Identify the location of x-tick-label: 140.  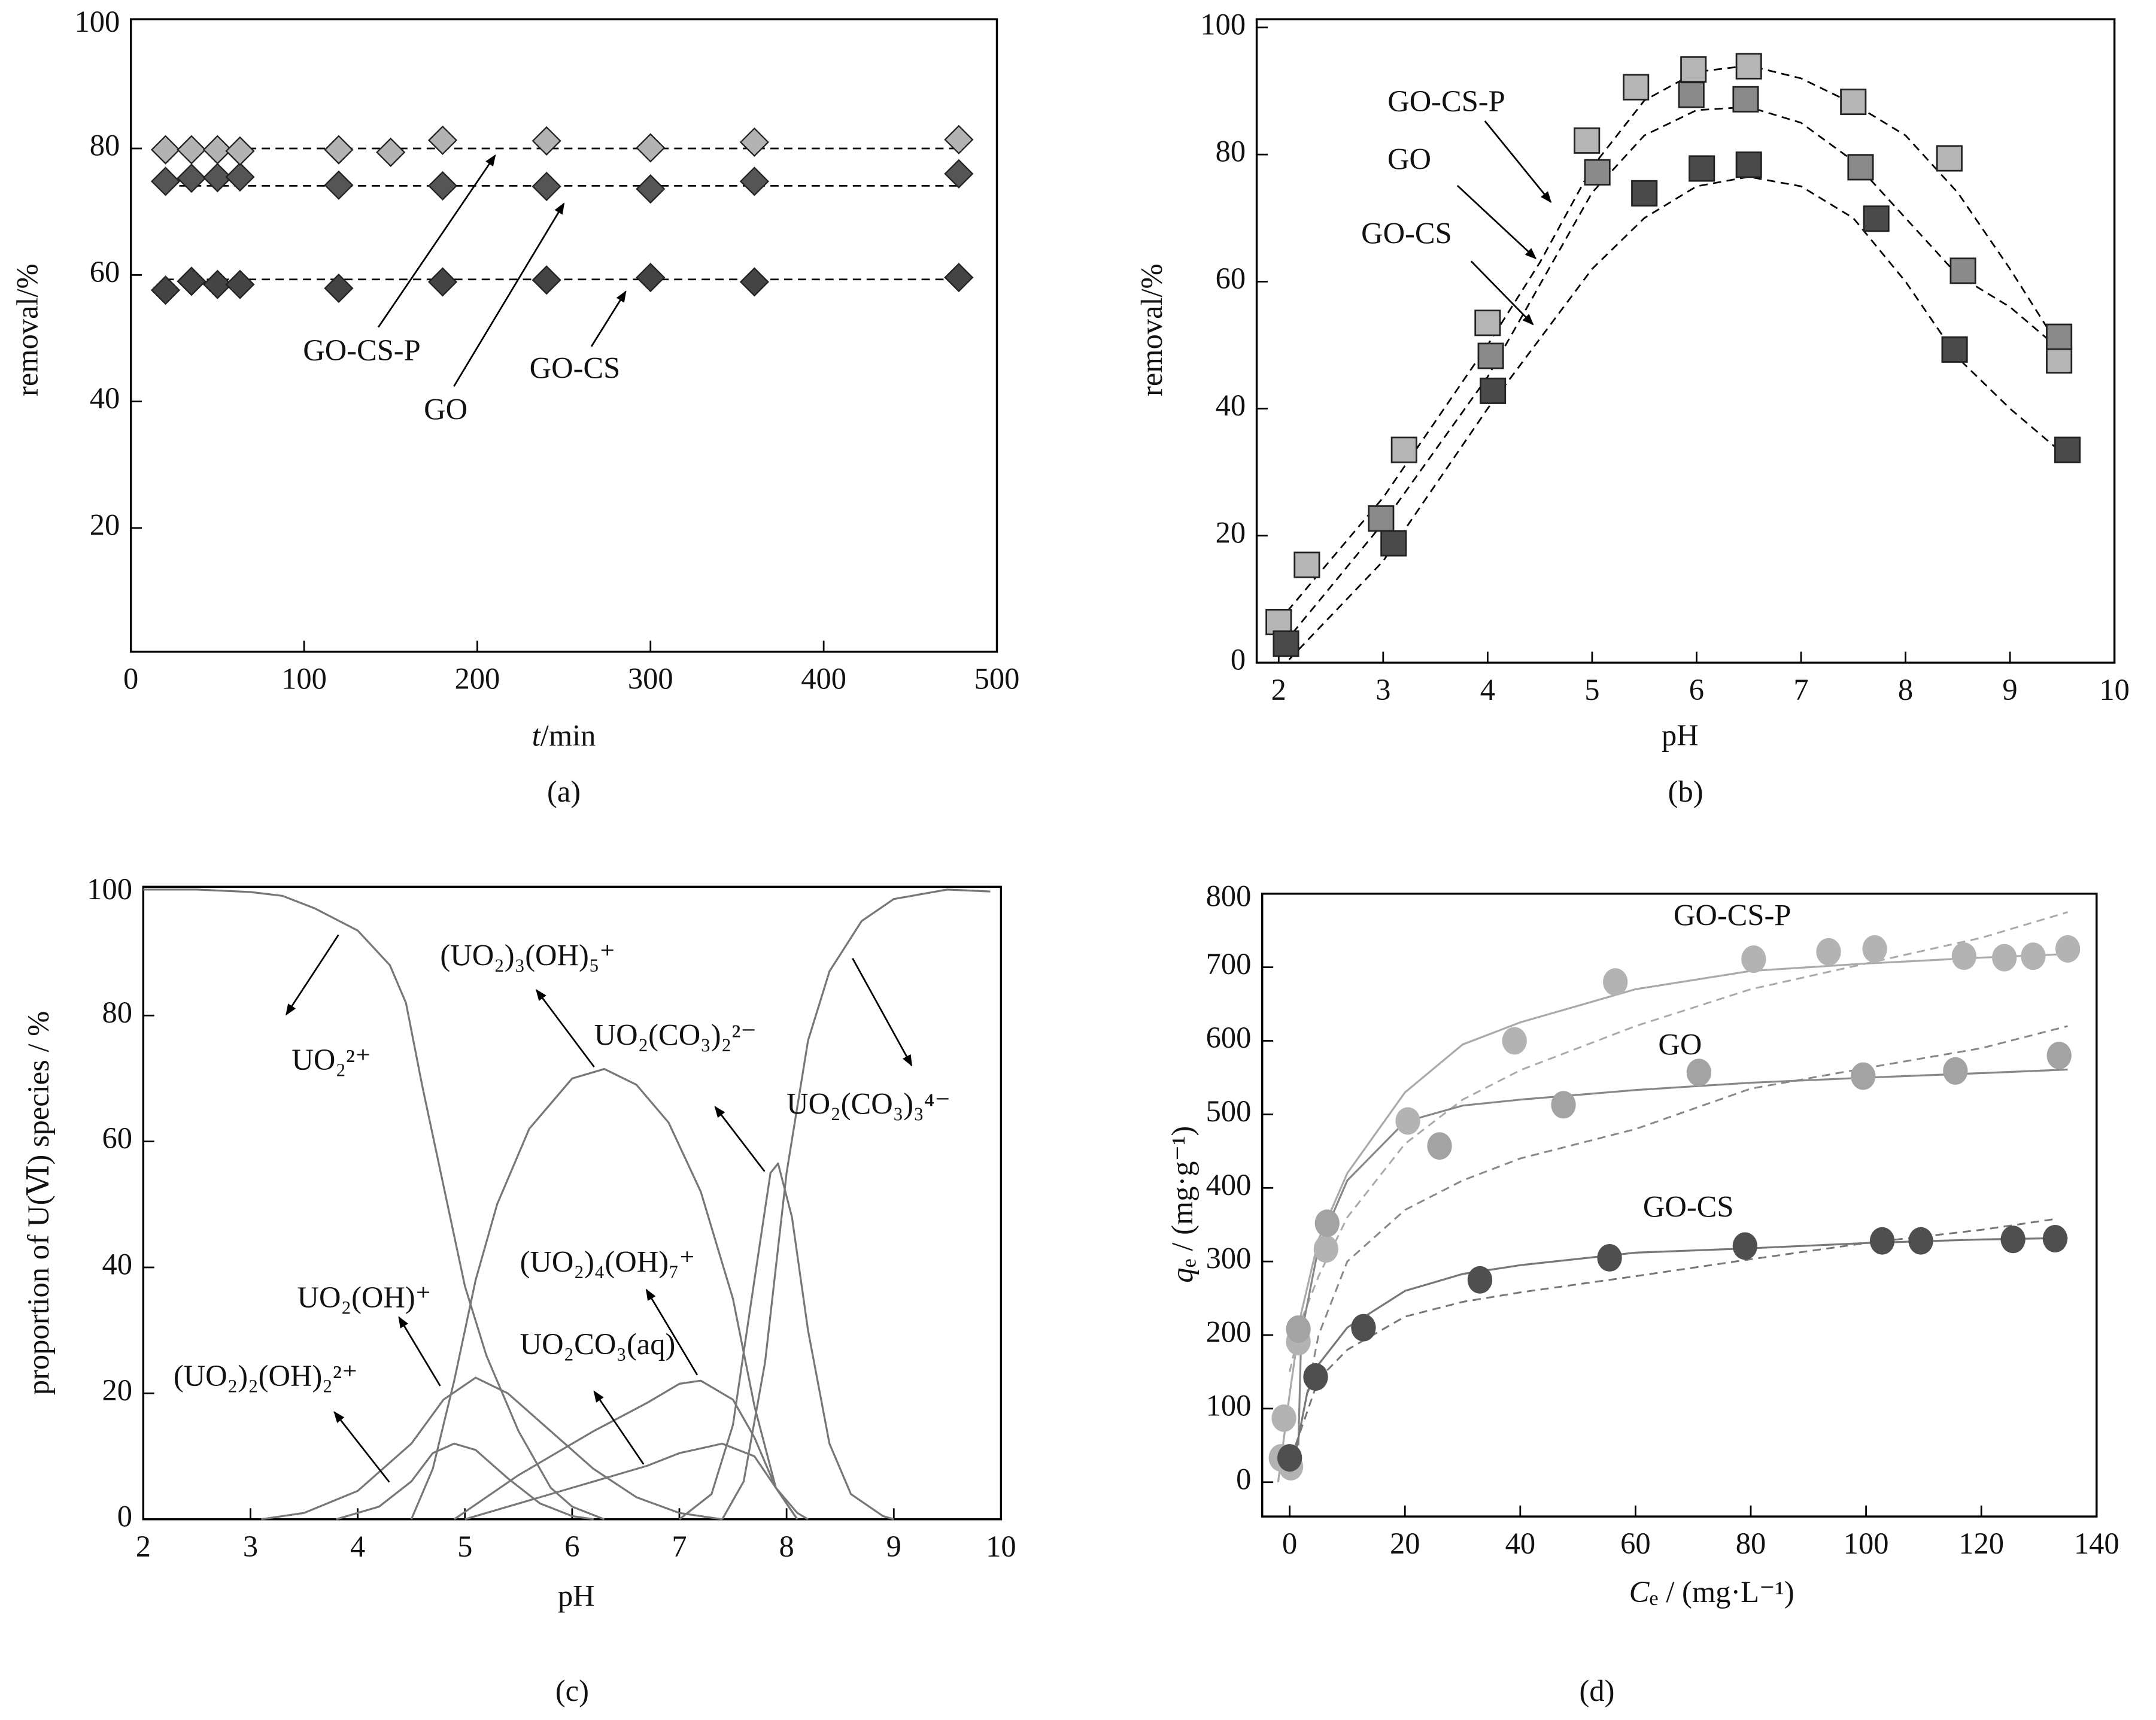
(2096, 1543).